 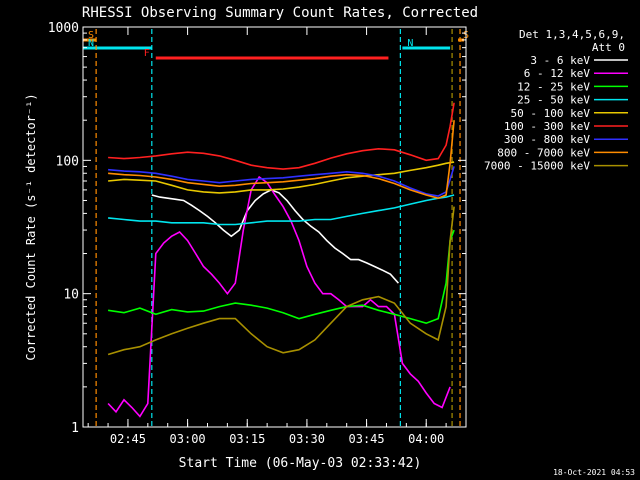 I want to click on legend-label: 300 - 800 keV, so click(x=547, y=139).